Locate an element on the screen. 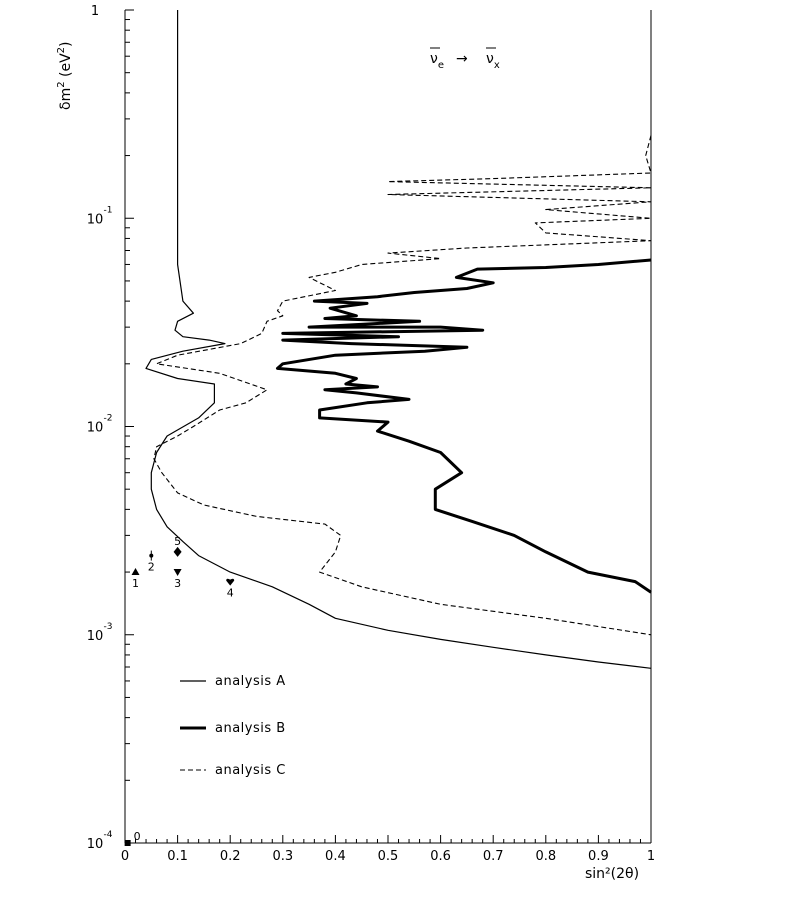  x-tick-label: 0.7 is located at coordinates (493, 856).